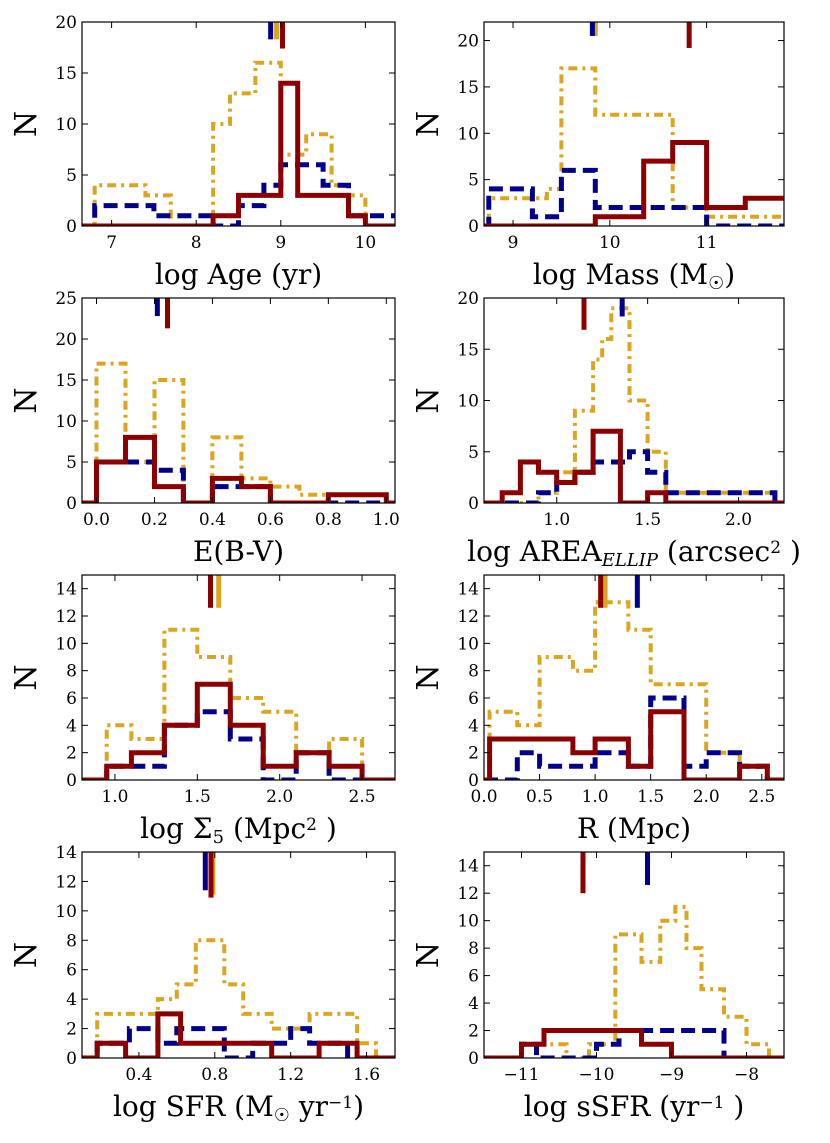 The width and height of the screenshot is (830, 1143). Describe the element at coordinates (610, 243) in the screenshot. I see `x-tick-label: 10` at that location.